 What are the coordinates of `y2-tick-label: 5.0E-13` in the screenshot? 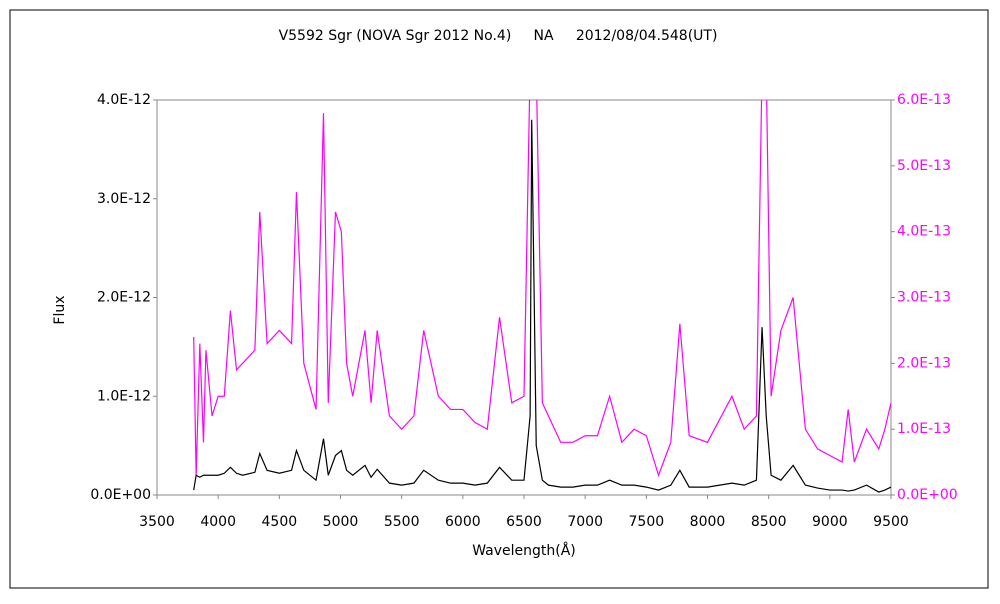 It's located at (924, 166).